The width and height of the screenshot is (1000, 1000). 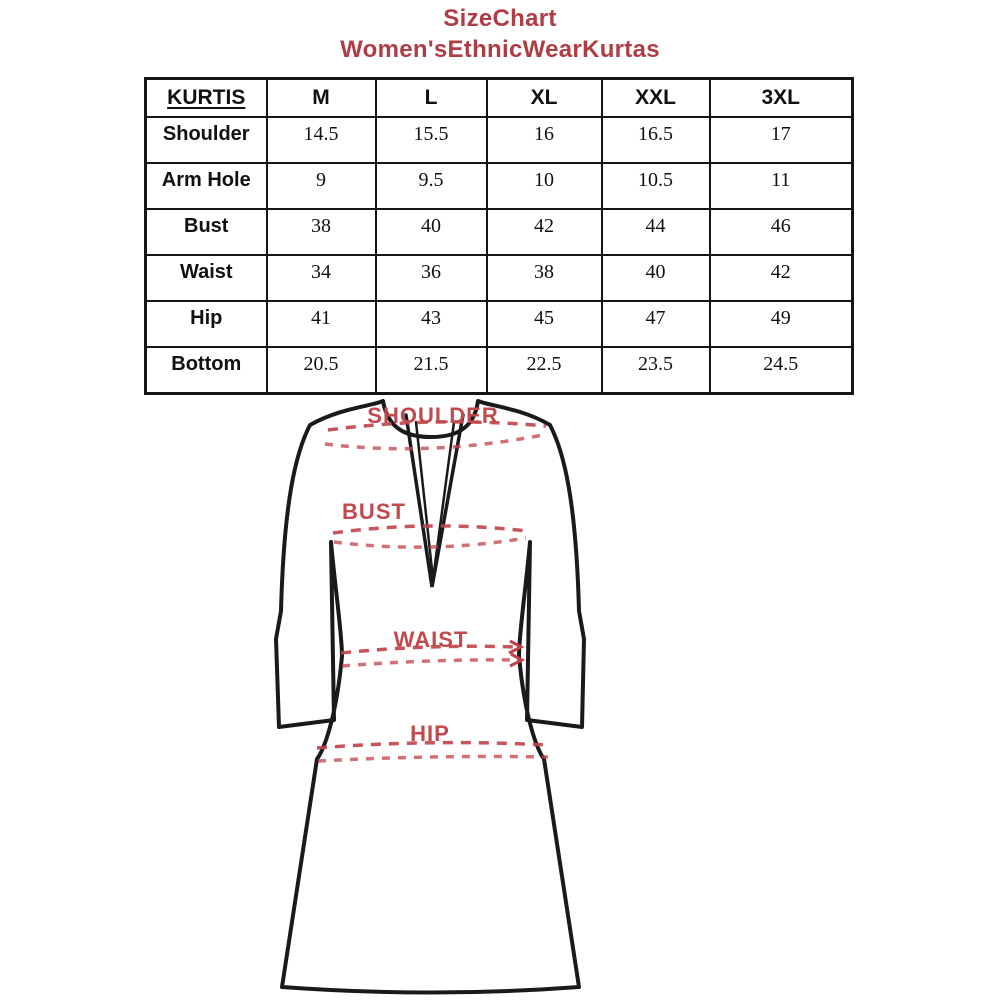 I want to click on size-value-cell: 9, so click(x=321, y=186).